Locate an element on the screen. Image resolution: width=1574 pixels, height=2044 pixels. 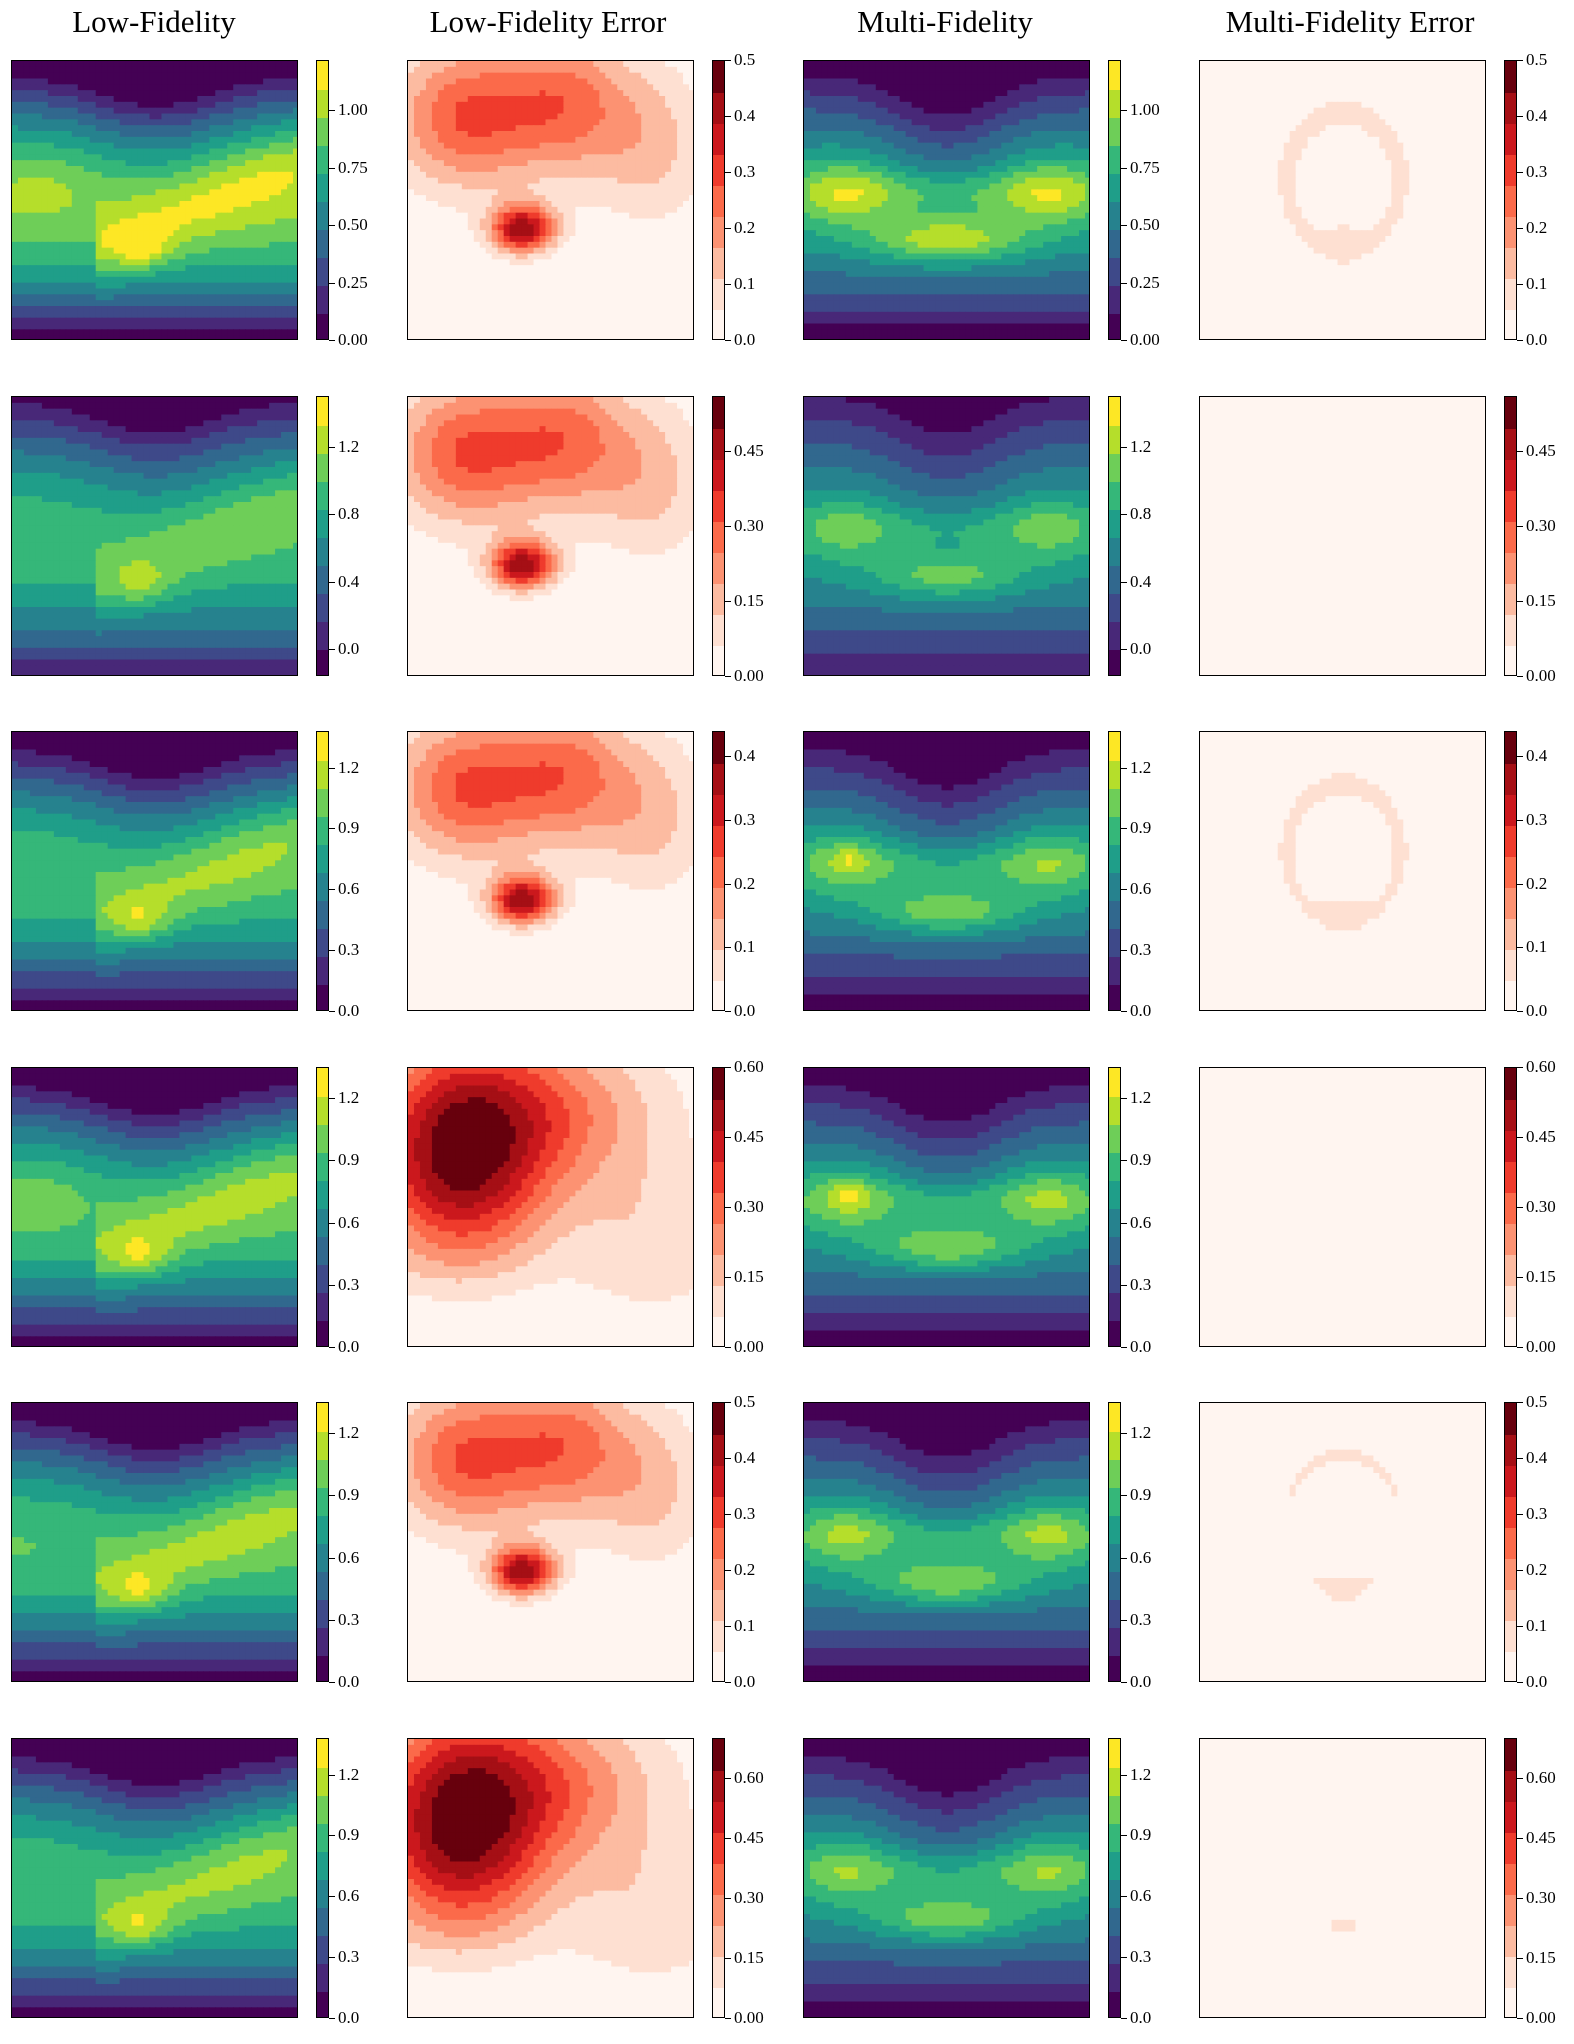
multi-fidelity-contour-panel is located at coordinates (946, 1878).